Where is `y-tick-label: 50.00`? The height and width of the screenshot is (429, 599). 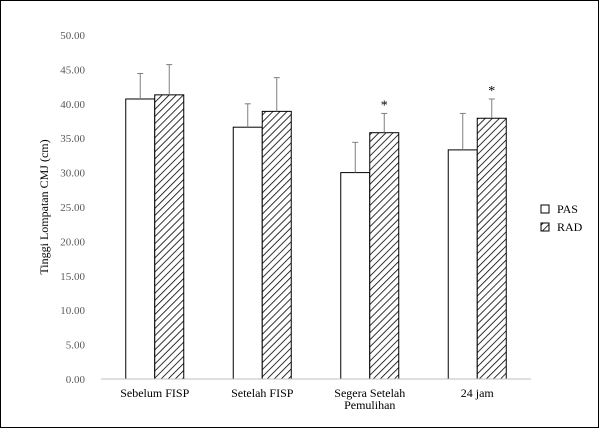
y-tick-label: 50.00 is located at coordinates (72, 36).